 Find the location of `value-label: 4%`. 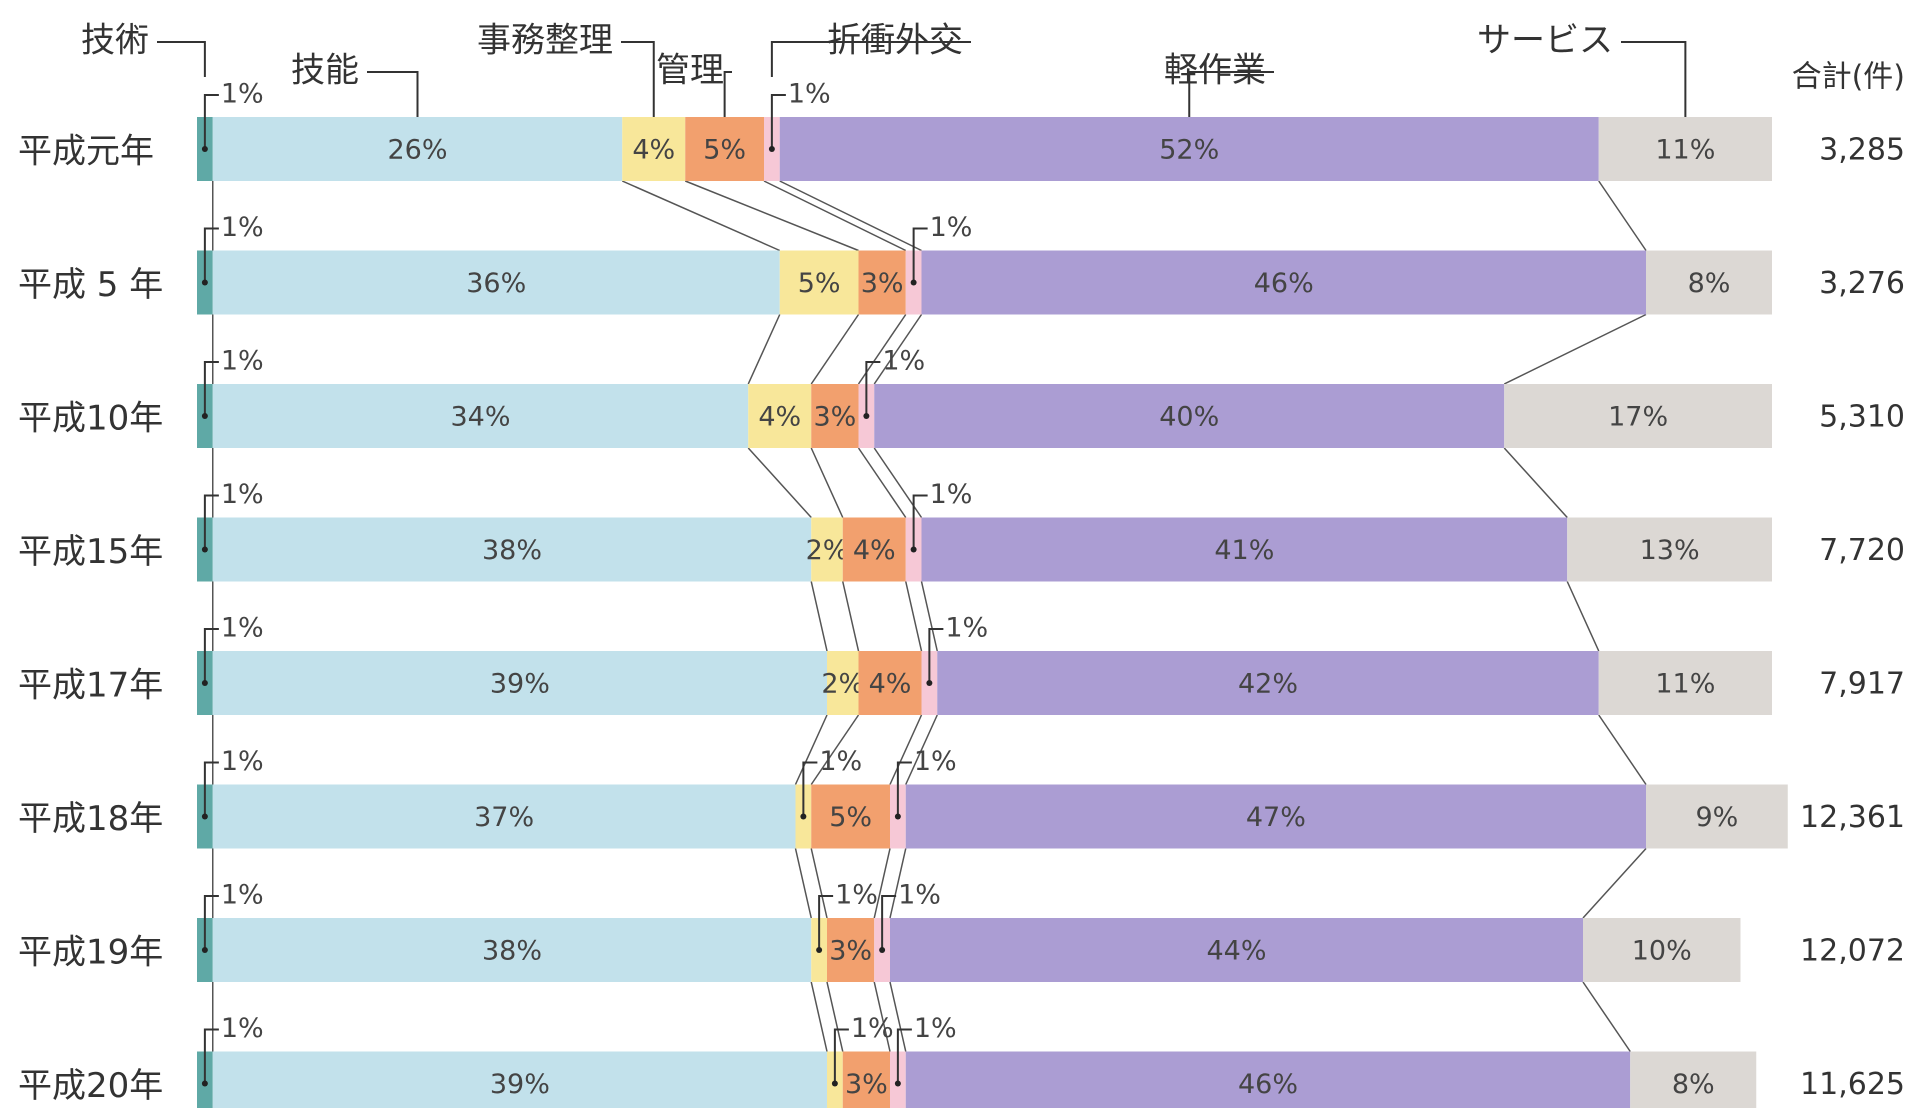

value-label: 4% is located at coordinates (890, 684).